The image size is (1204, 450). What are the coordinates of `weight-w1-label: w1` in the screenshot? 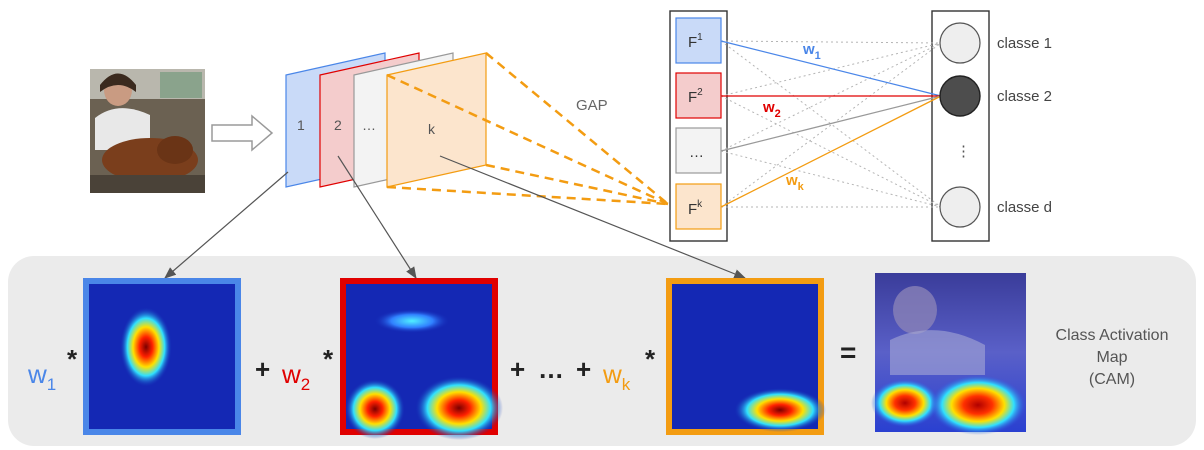 It's located at (811, 51).